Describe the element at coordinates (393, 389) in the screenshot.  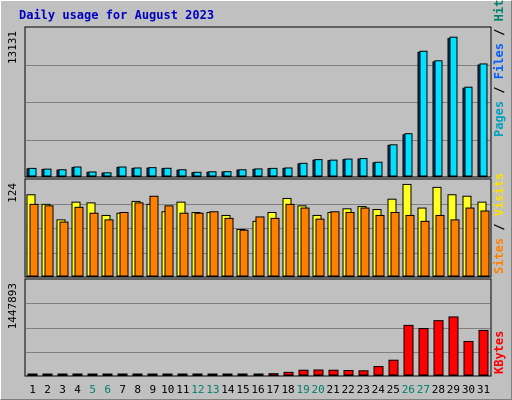
I see `x-tick-label-day-25: 25` at that location.